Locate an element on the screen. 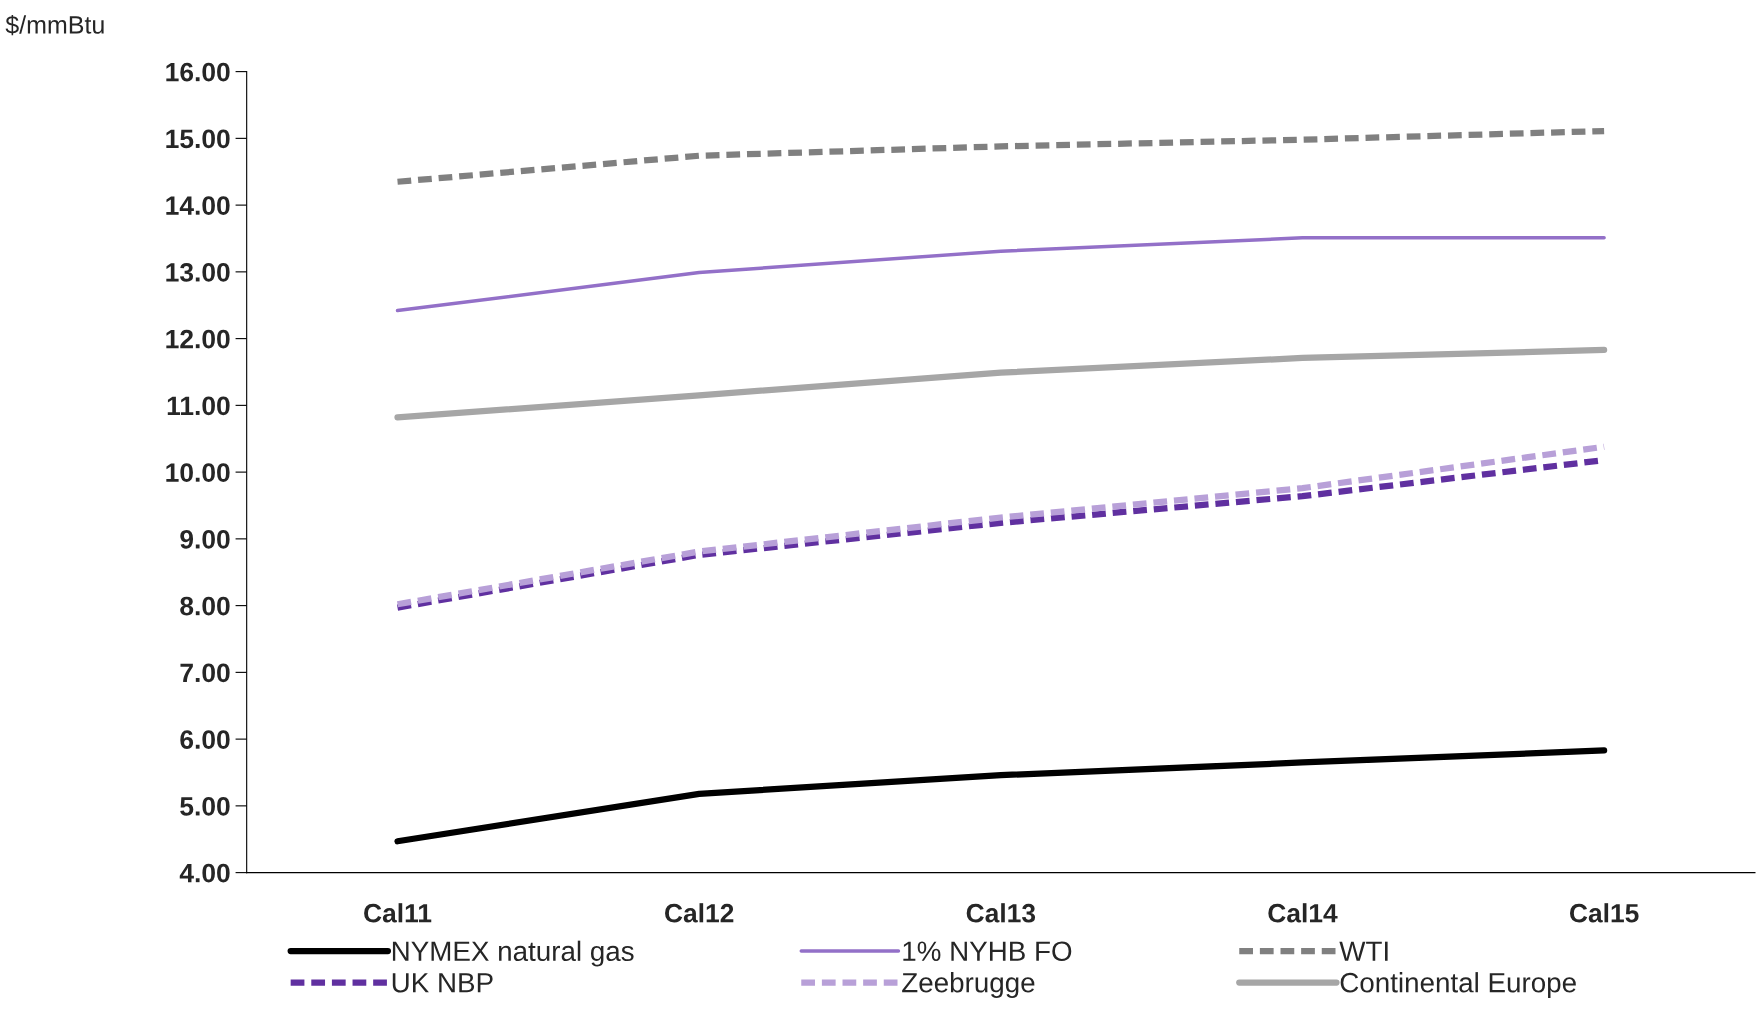 This screenshot has height=1023, width=1762. y-axis-title: $/mmBtu is located at coordinates (54, 25).